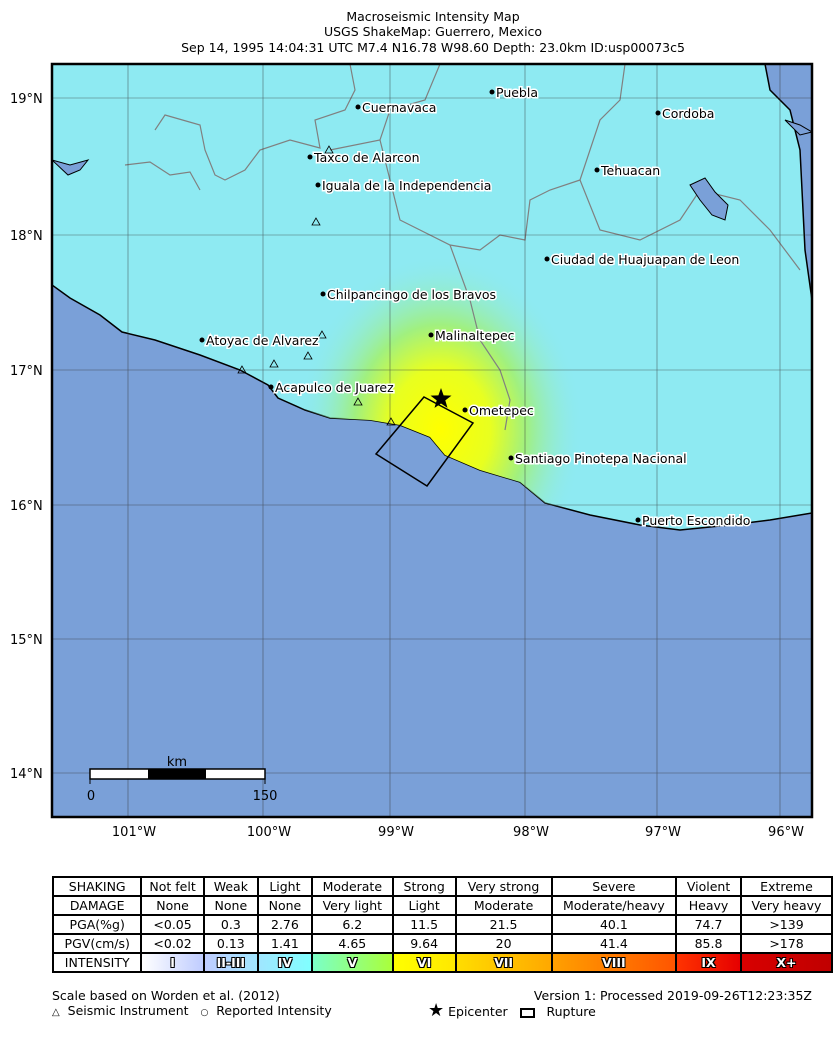  Describe the element at coordinates (230, 943) in the screenshot. I see `legend-cell: 0.13` at that location.